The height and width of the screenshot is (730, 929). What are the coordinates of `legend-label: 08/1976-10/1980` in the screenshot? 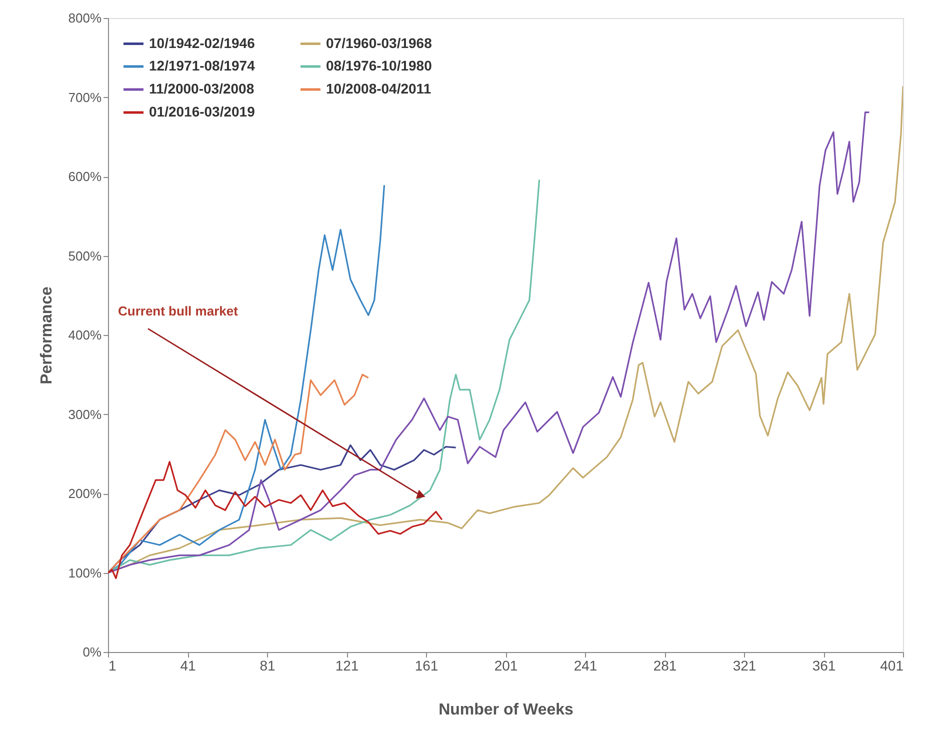 It's located at (379, 66).